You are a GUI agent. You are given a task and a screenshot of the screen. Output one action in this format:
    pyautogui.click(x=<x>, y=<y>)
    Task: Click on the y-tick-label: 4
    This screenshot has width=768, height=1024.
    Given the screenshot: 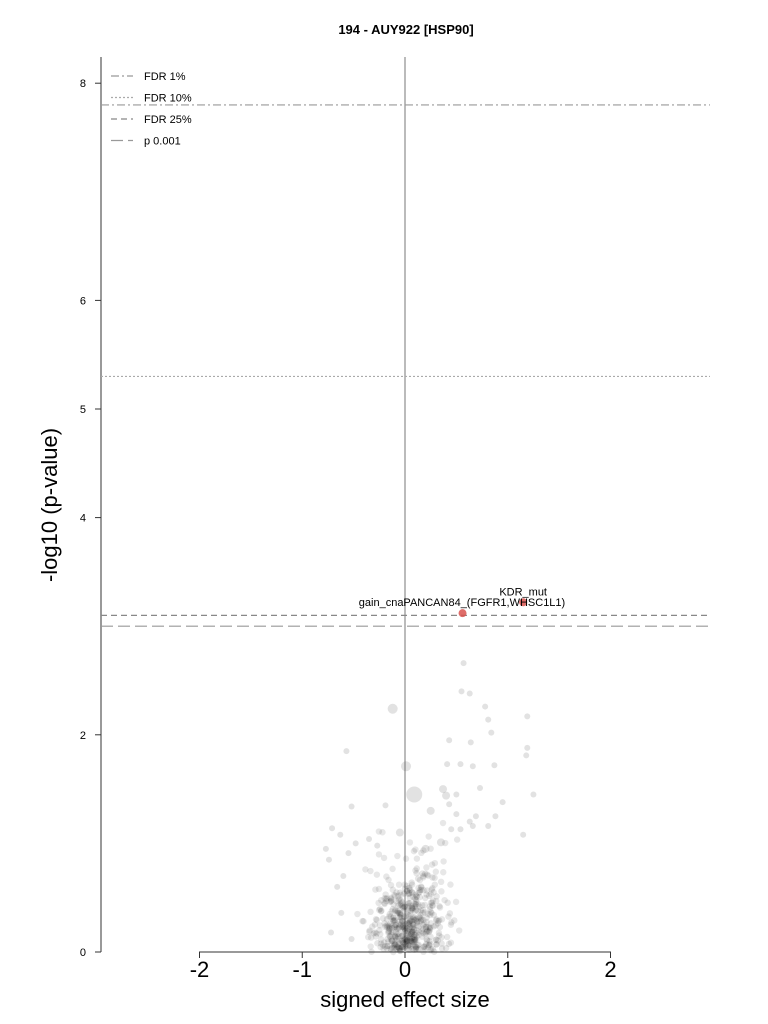 What is the action you would take?
    pyautogui.click(x=83, y=519)
    